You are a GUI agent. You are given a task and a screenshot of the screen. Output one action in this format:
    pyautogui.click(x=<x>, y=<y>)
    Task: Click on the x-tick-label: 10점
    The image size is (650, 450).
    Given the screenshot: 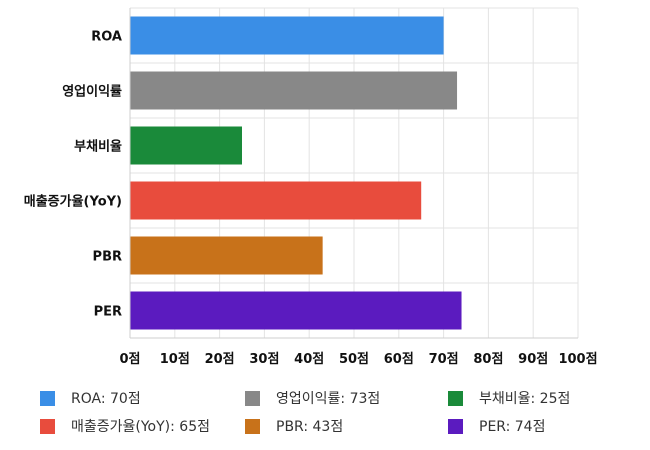 What is the action you would take?
    pyautogui.click(x=175, y=359)
    